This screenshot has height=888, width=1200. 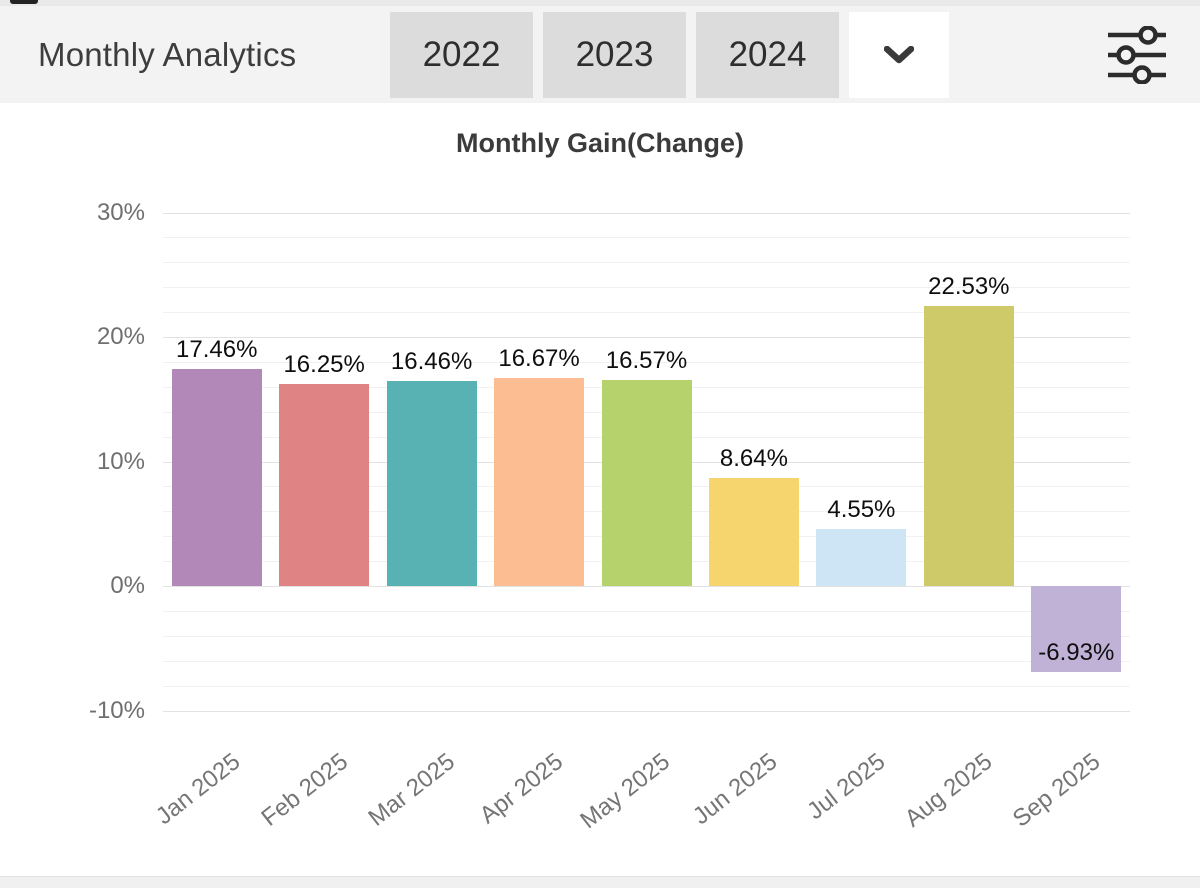 What do you see at coordinates (324, 484) in the screenshot?
I see `bar-feb-2025` at bounding box center [324, 484].